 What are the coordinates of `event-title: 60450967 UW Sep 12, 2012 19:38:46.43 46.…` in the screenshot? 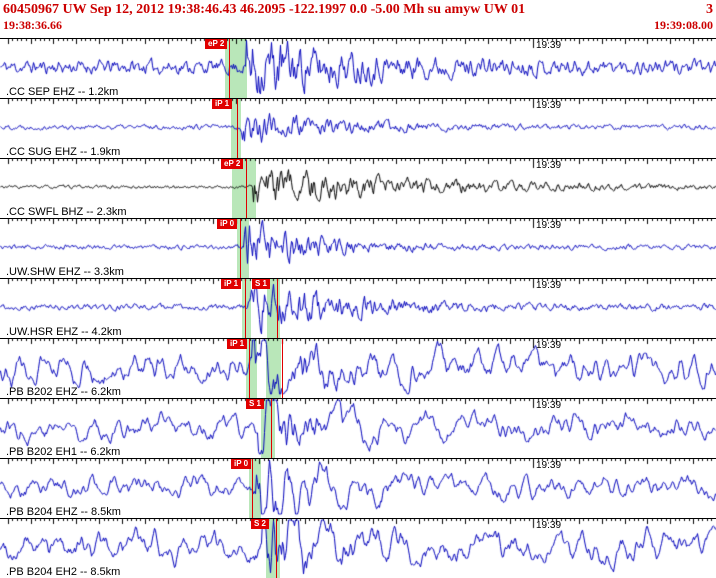 It's located at (264, 9).